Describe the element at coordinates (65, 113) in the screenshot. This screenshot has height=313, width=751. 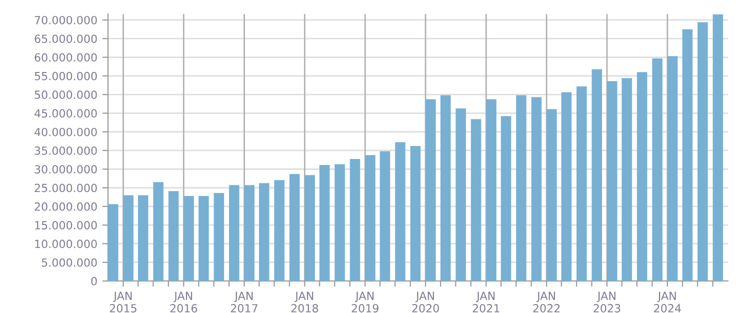
I see `y-tick-label: 45.000.000` at that location.